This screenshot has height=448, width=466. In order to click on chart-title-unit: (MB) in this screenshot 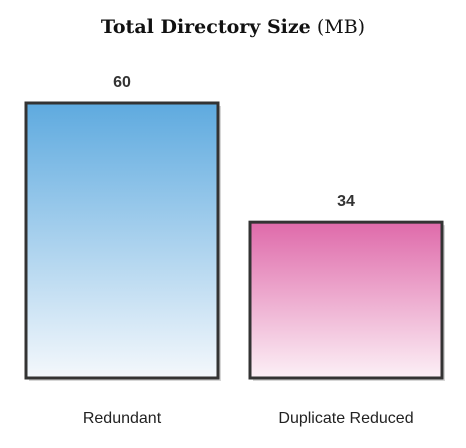, I will do `click(341, 27)`.